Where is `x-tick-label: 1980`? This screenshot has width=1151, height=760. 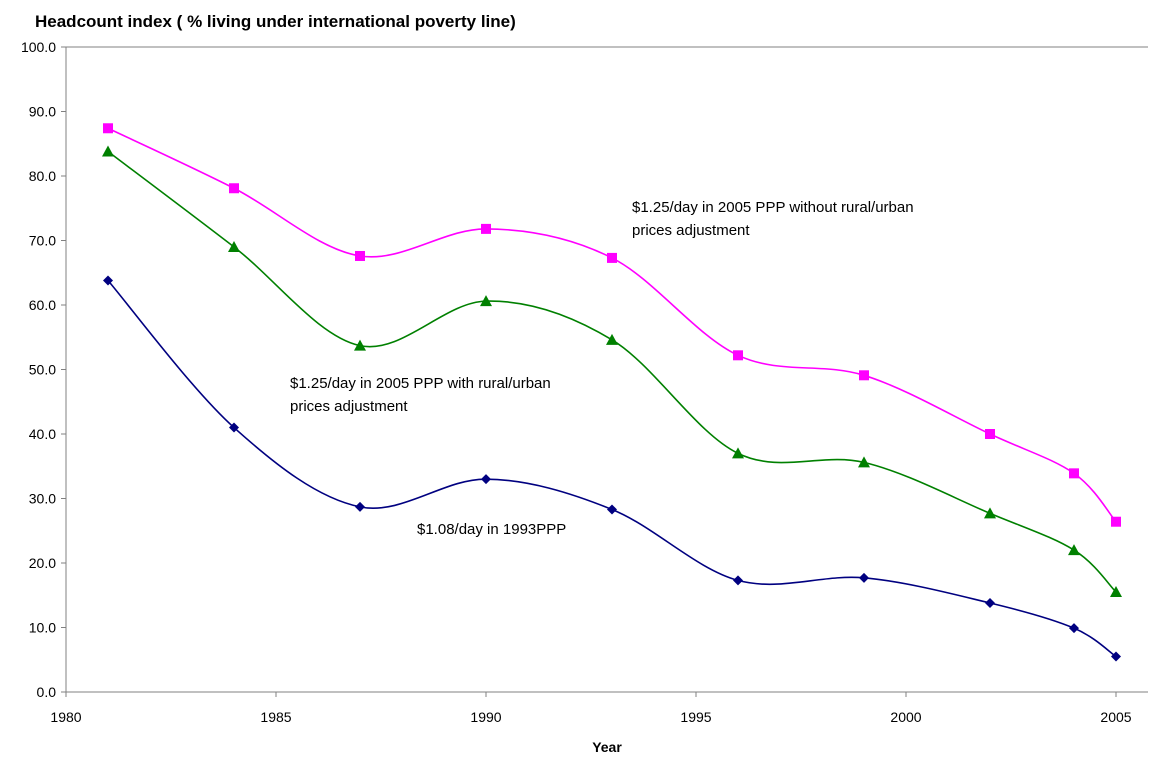 x-tick-label: 1980 is located at coordinates (65, 717).